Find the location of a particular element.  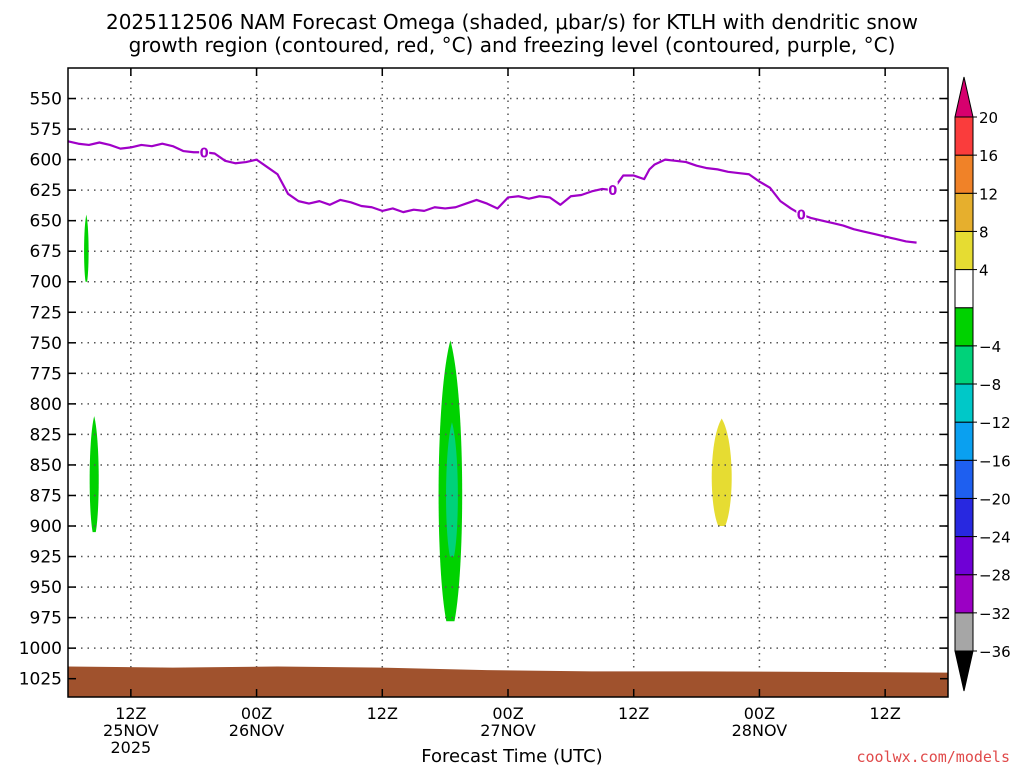

colorbar-label: −8 is located at coordinates (990, 385).